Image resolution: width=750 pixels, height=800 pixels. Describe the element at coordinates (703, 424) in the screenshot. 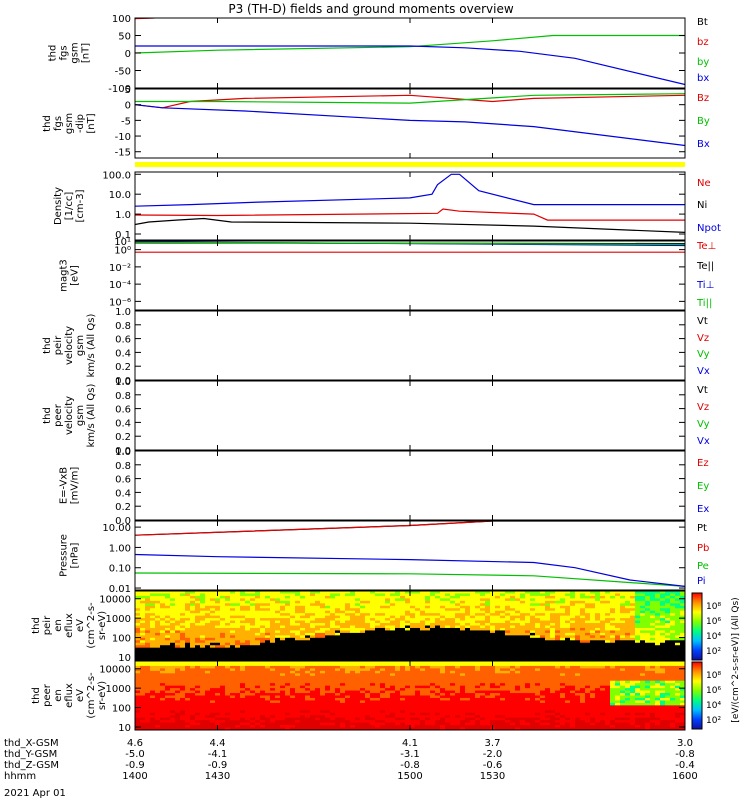

I see `legend-Vy: Vy` at that location.